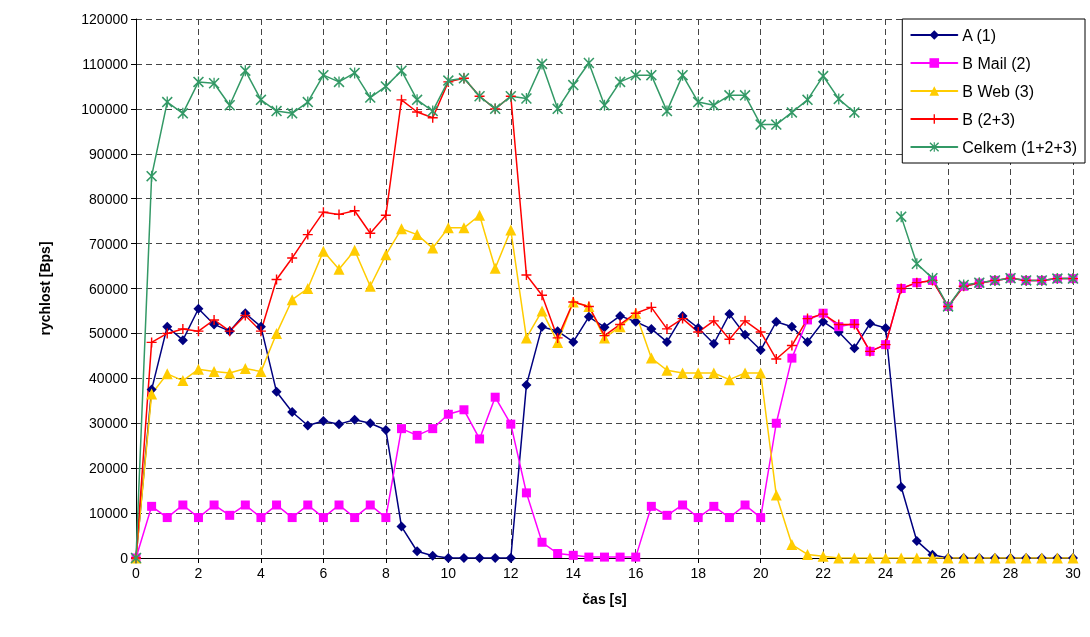  What do you see at coordinates (760, 573) in the screenshot?
I see `x-tick-label: 20` at bounding box center [760, 573].